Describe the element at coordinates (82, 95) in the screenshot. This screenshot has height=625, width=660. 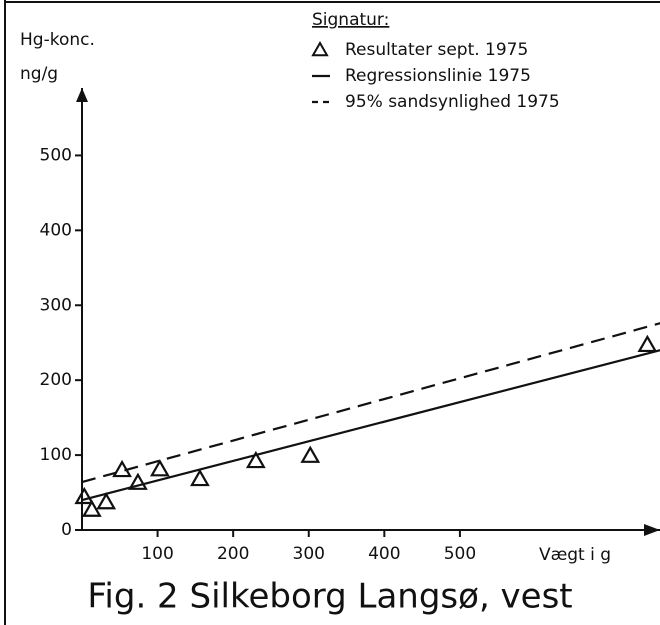
I see `y-axis-arrow` at that location.